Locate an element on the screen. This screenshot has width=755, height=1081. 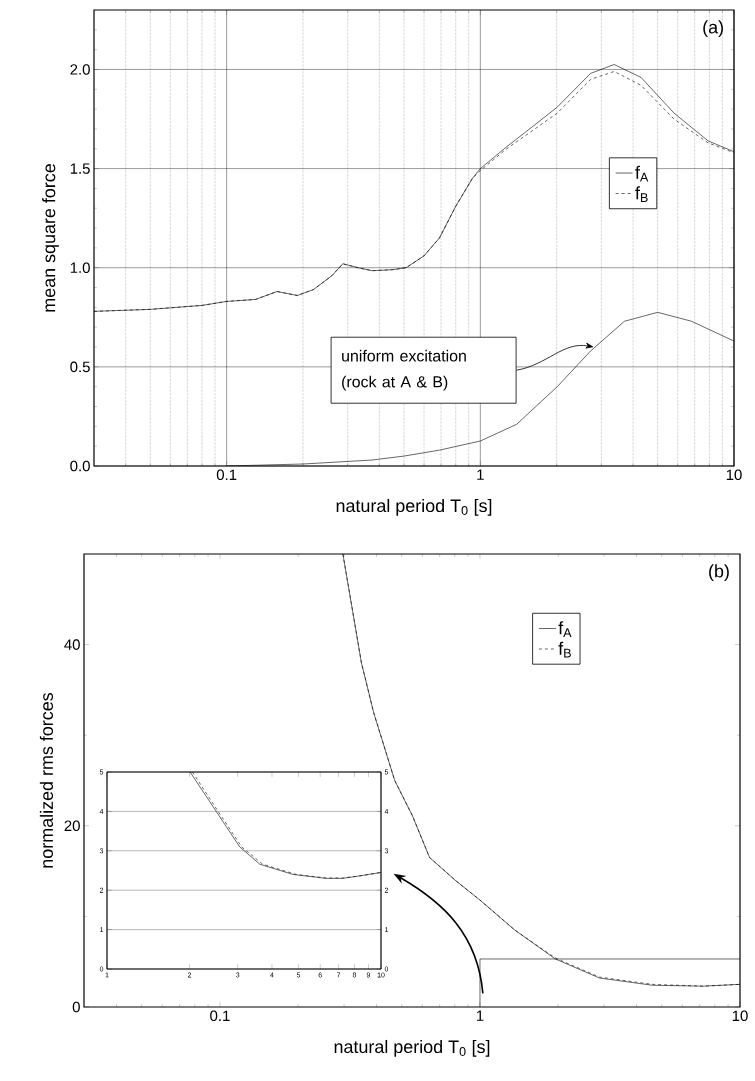
y-tick-label: 0.5 is located at coordinates (80, 367).